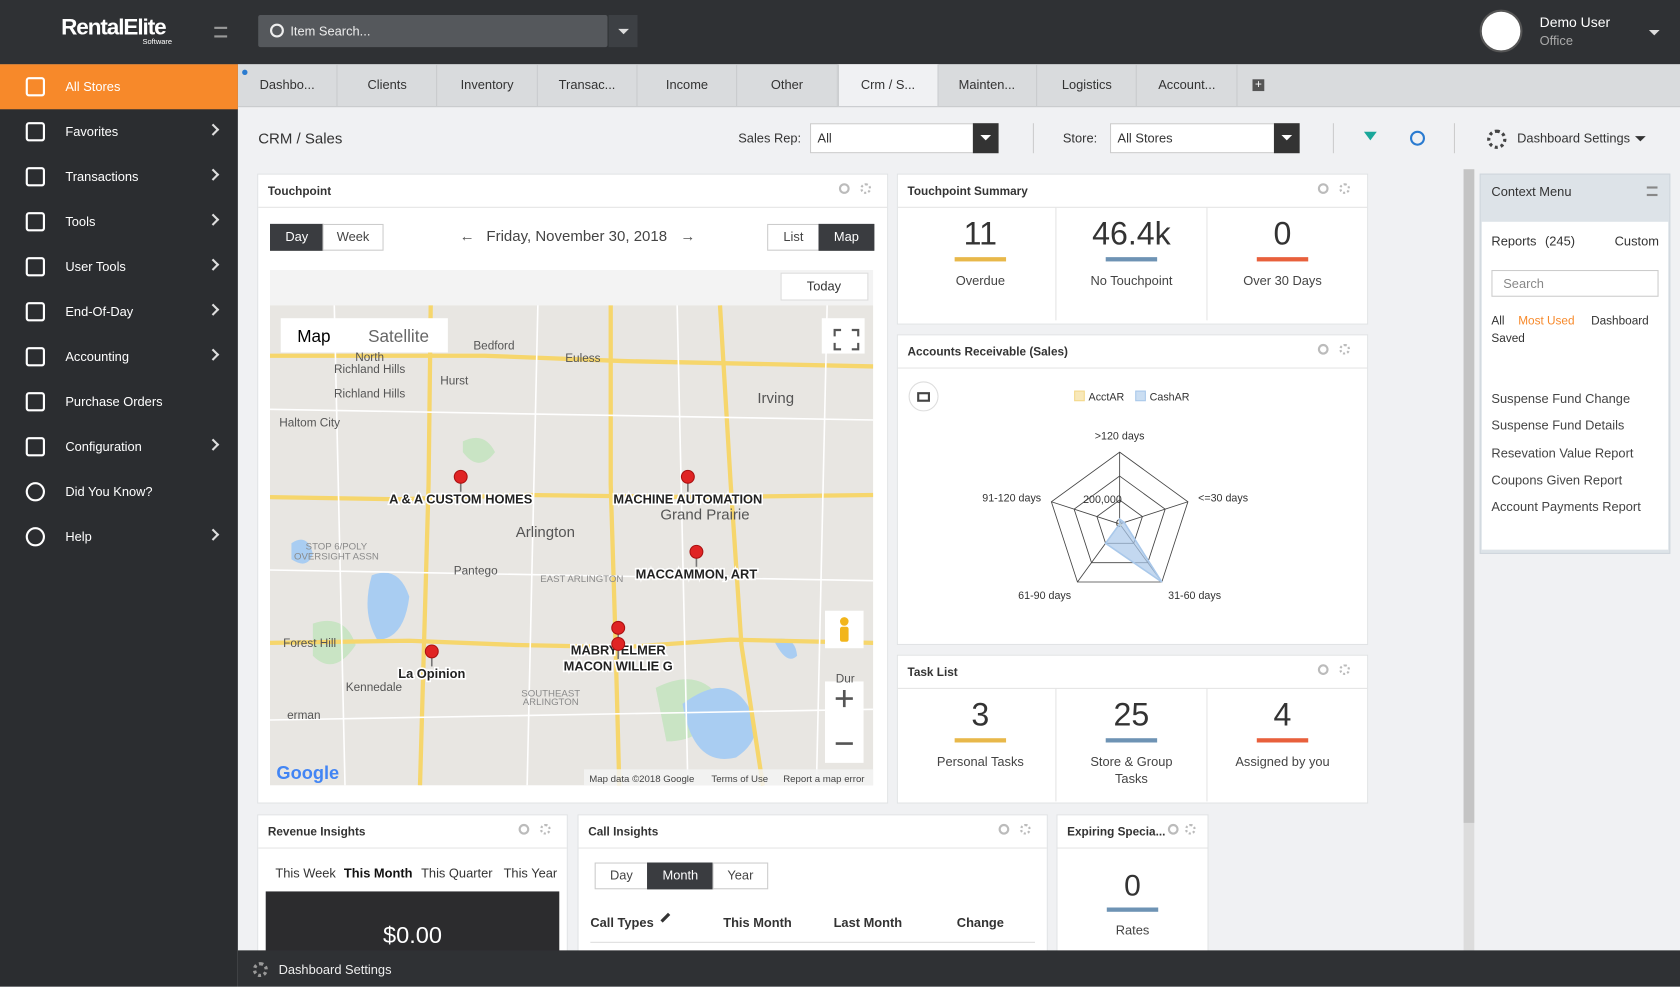 The width and height of the screenshot is (1680, 987). What do you see at coordinates (369, 369) in the screenshot?
I see `place-label: Richland Hills` at bounding box center [369, 369].